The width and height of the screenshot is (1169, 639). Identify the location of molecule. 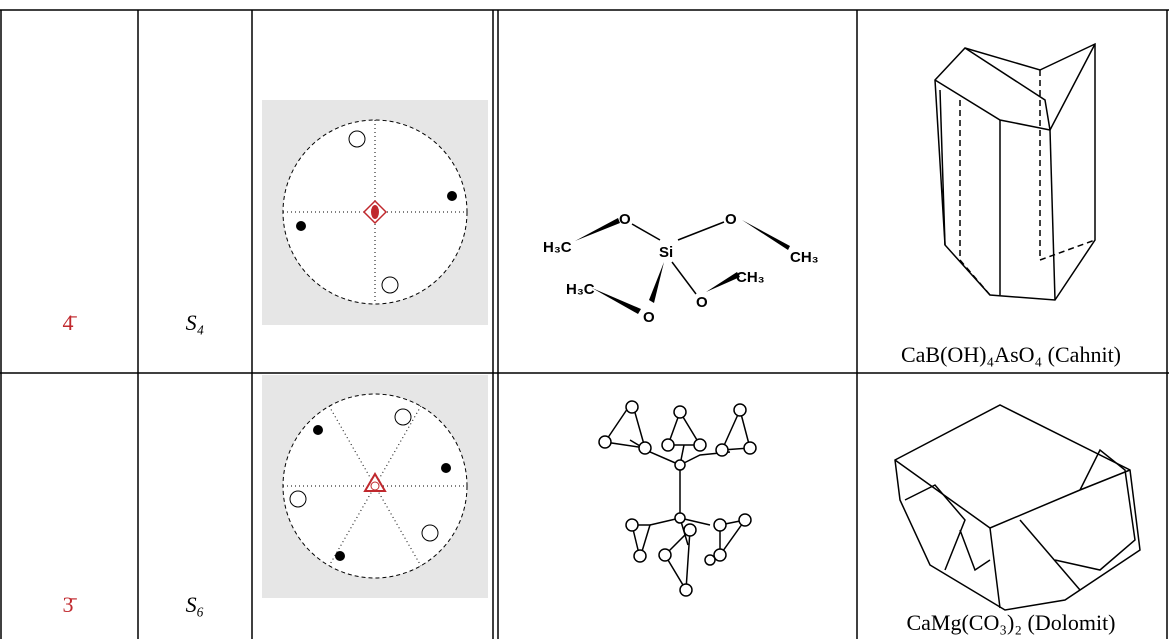
(677, 498).